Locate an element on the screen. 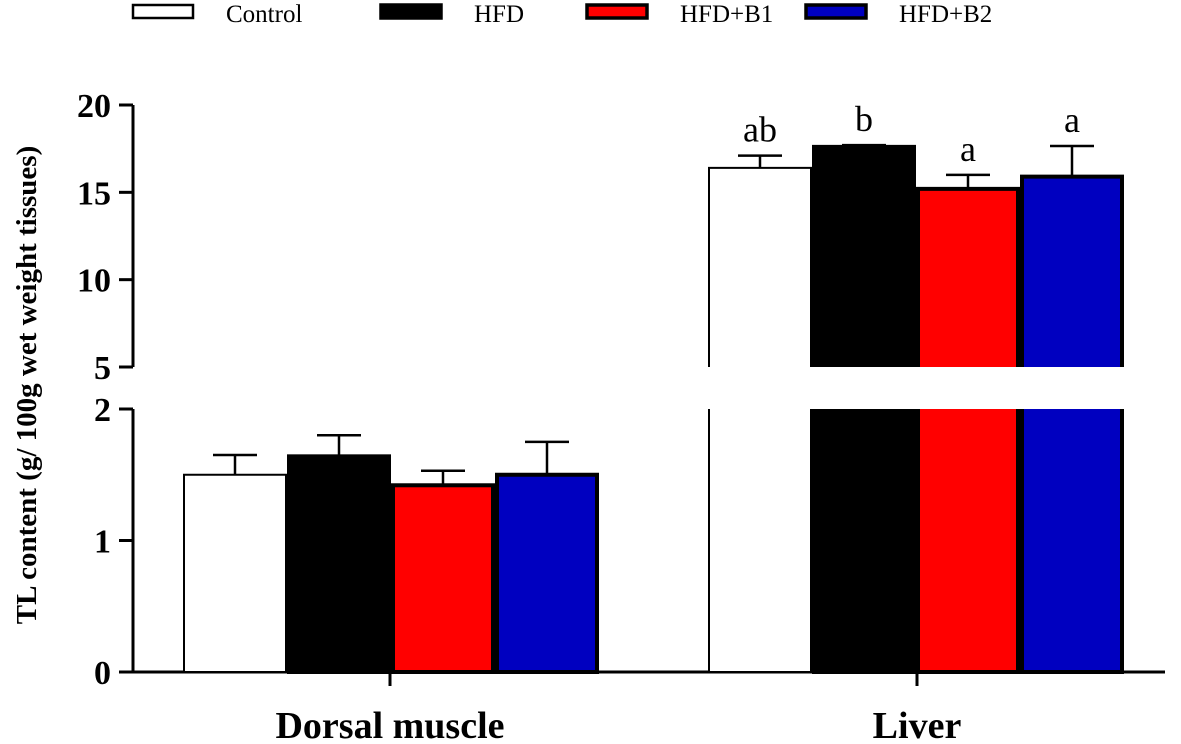 The width and height of the screenshot is (1181, 744). legend-label: Control is located at coordinates (264, 14).